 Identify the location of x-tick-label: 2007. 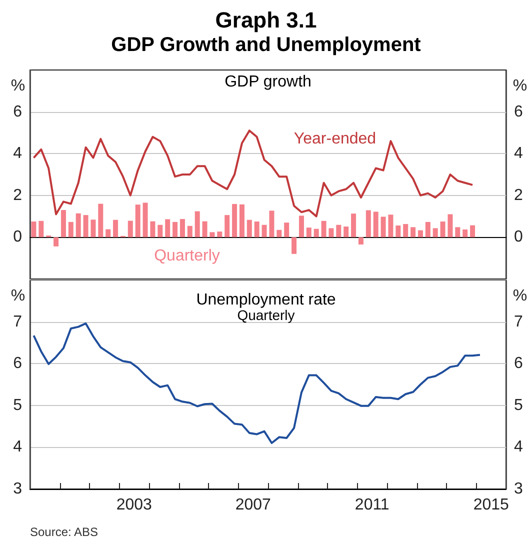
(253, 505).